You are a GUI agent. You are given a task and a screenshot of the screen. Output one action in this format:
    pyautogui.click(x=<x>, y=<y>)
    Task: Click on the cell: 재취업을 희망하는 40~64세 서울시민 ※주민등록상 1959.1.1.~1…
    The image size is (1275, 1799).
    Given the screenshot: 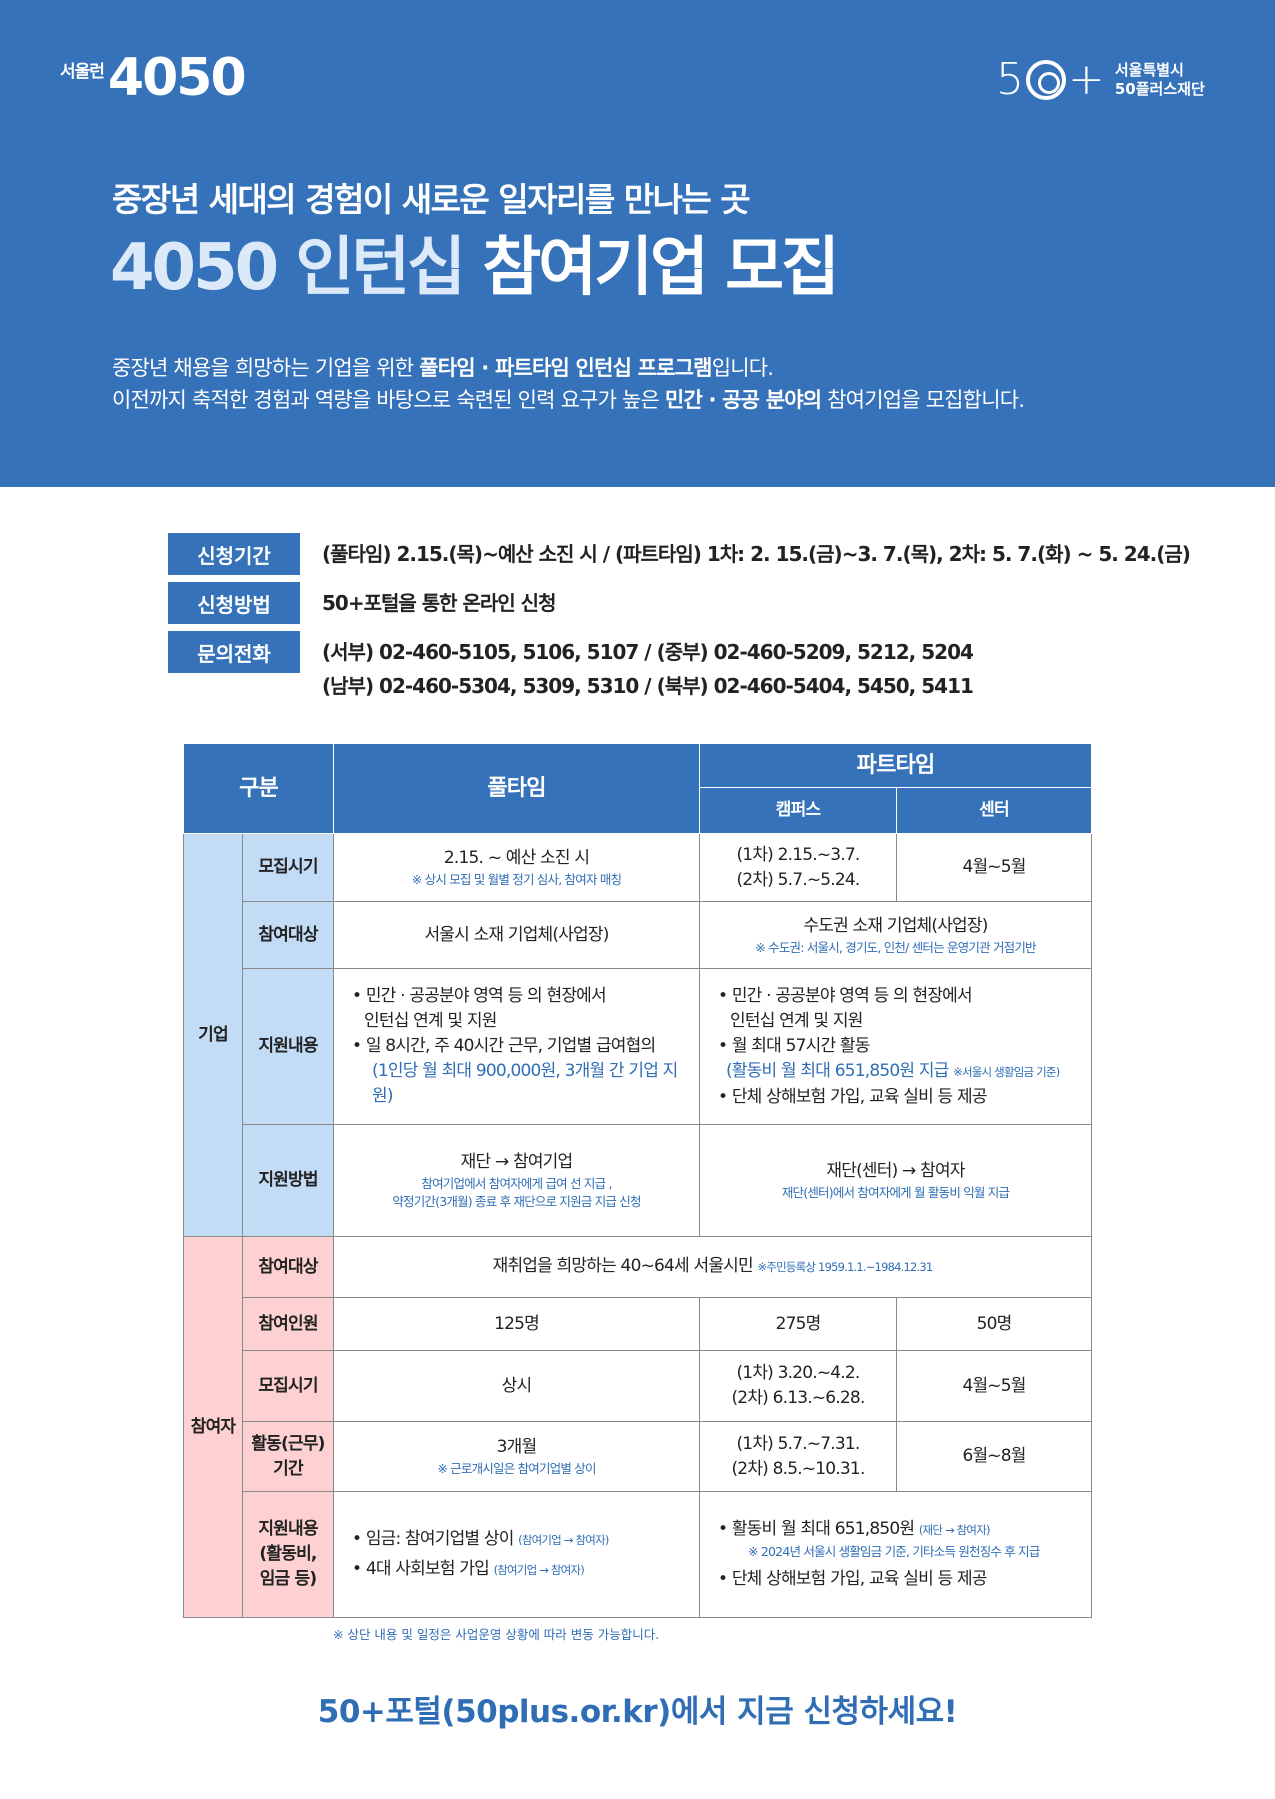 What is the action you would take?
    pyautogui.click(x=713, y=1267)
    